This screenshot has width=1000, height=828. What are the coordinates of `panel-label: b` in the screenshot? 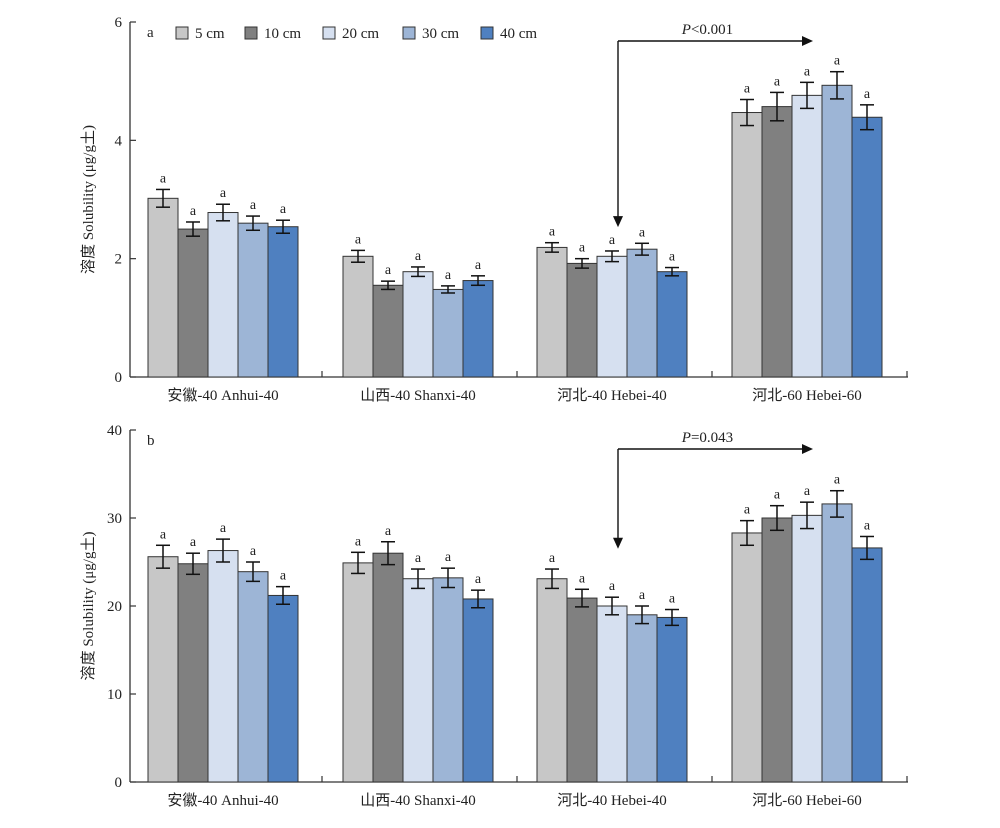 It's located at (151, 441).